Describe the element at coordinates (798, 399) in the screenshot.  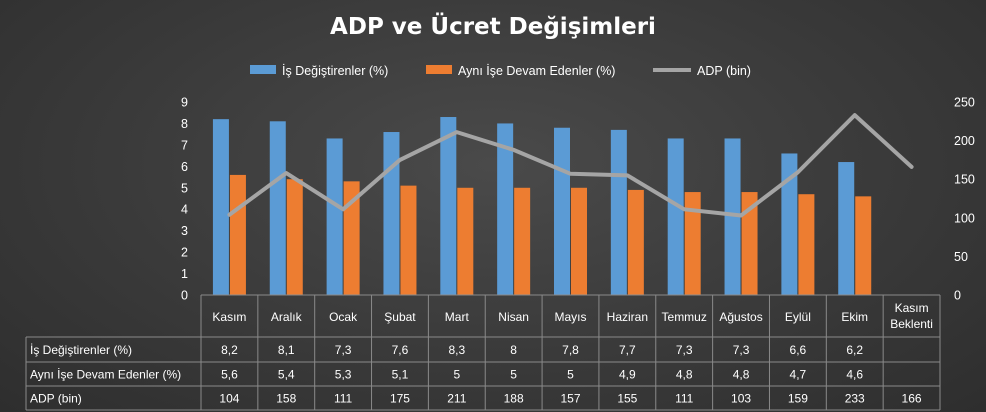
I see `cell-adp-bin-eylul: 159` at that location.